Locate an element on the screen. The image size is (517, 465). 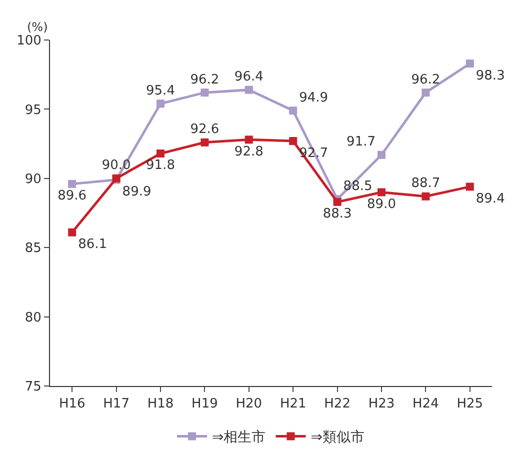
x-tick-label: H16 is located at coordinates (72, 404).